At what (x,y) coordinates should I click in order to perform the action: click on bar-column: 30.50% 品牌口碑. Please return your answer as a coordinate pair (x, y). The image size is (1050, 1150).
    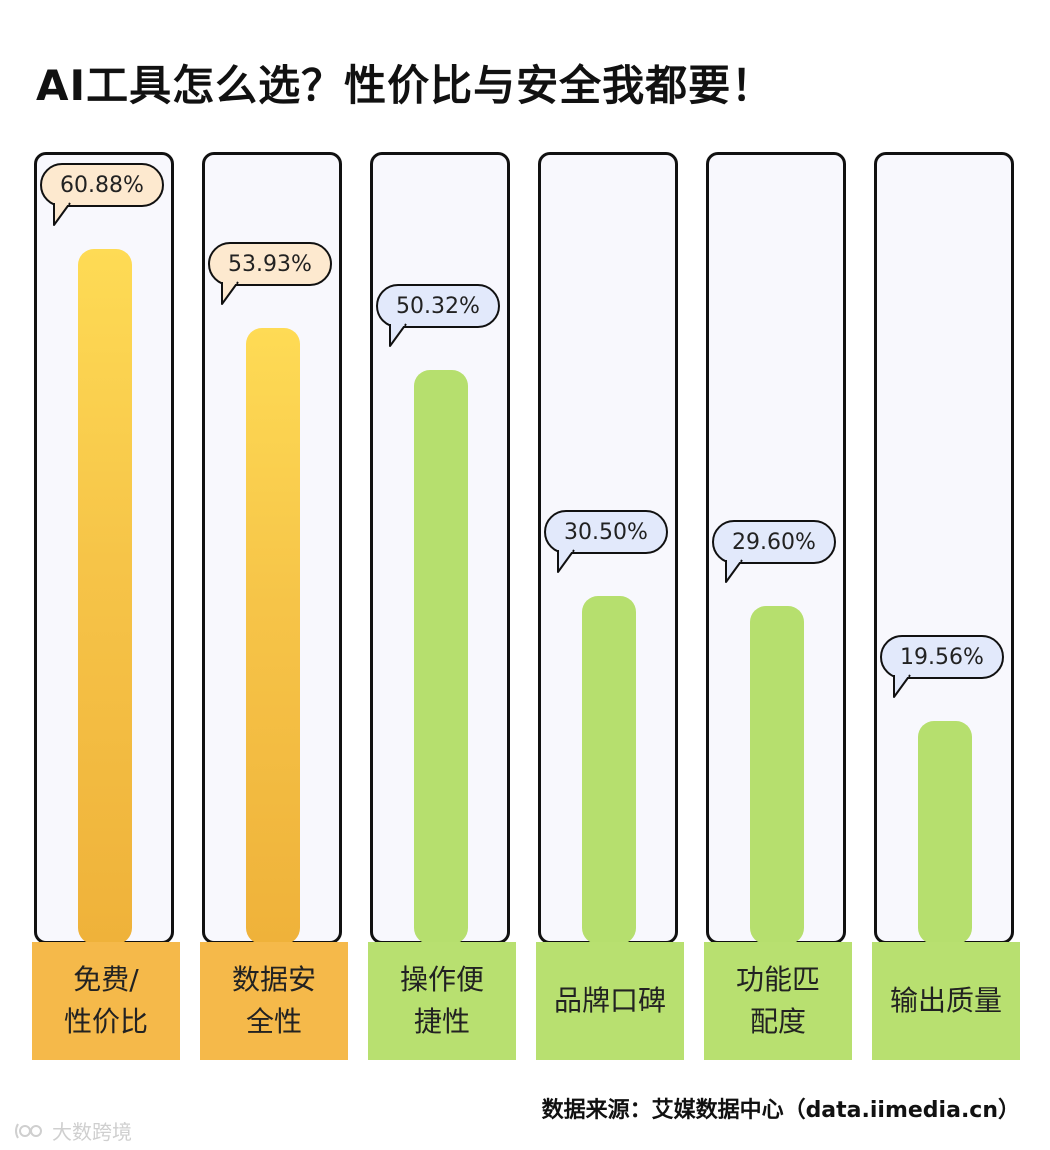
    Looking at the image, I should click on (610, 608).